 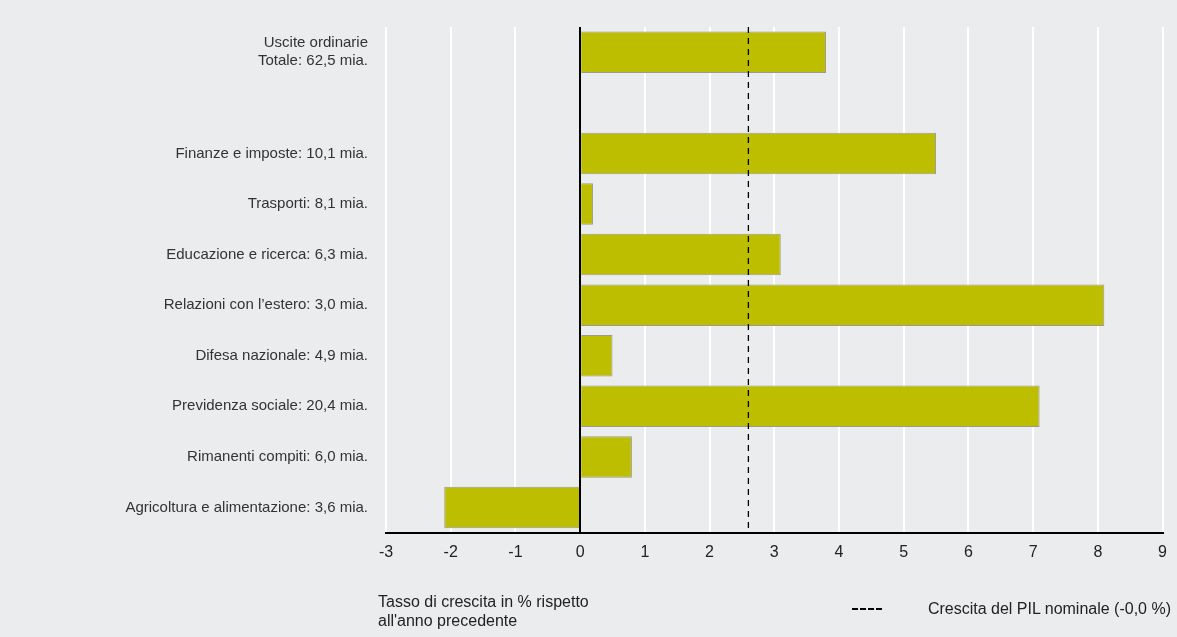 What do you see at coordinates (312, 51) in the screenshot?
I see `y-tick-label: Uscite ordinarie Totale: 62,5 mia.` at bounding box center [312, 51].